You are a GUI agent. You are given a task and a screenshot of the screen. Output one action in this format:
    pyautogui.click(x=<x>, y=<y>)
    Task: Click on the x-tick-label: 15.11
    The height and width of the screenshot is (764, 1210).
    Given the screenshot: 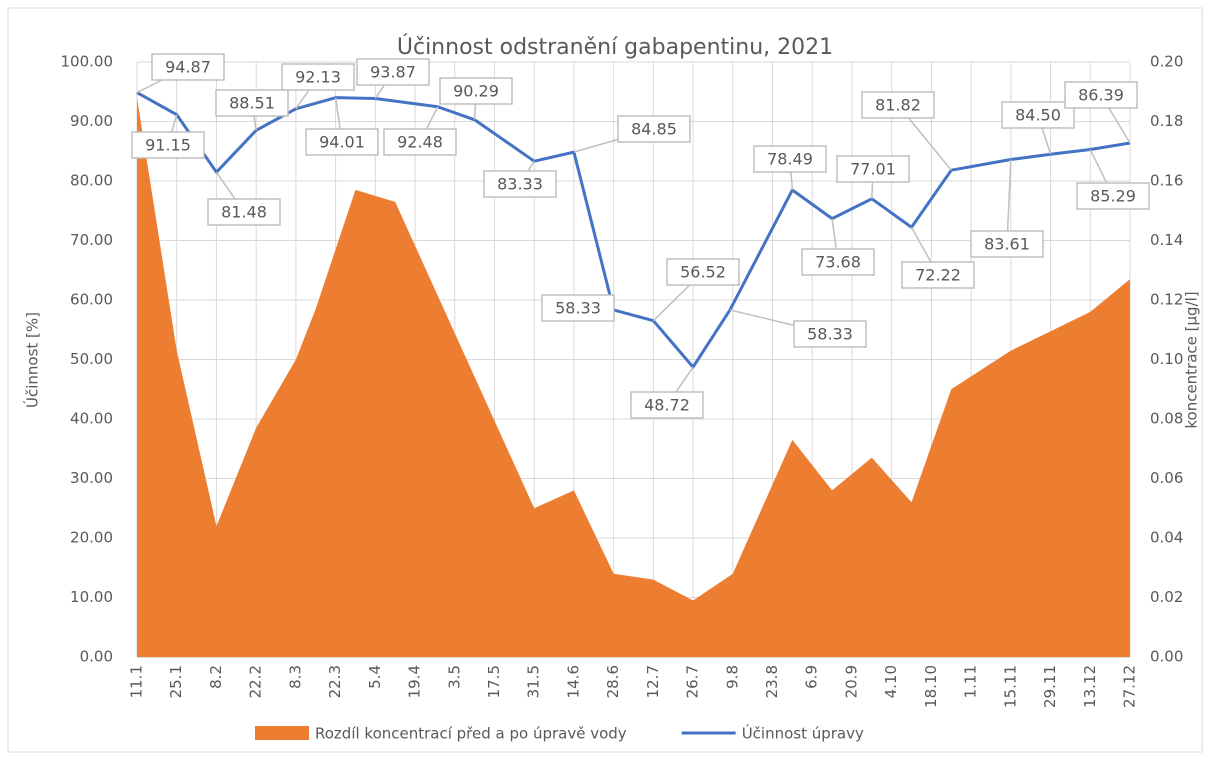 What is the action you would take?
    pyautogui.click(x=1010, y=686)
    